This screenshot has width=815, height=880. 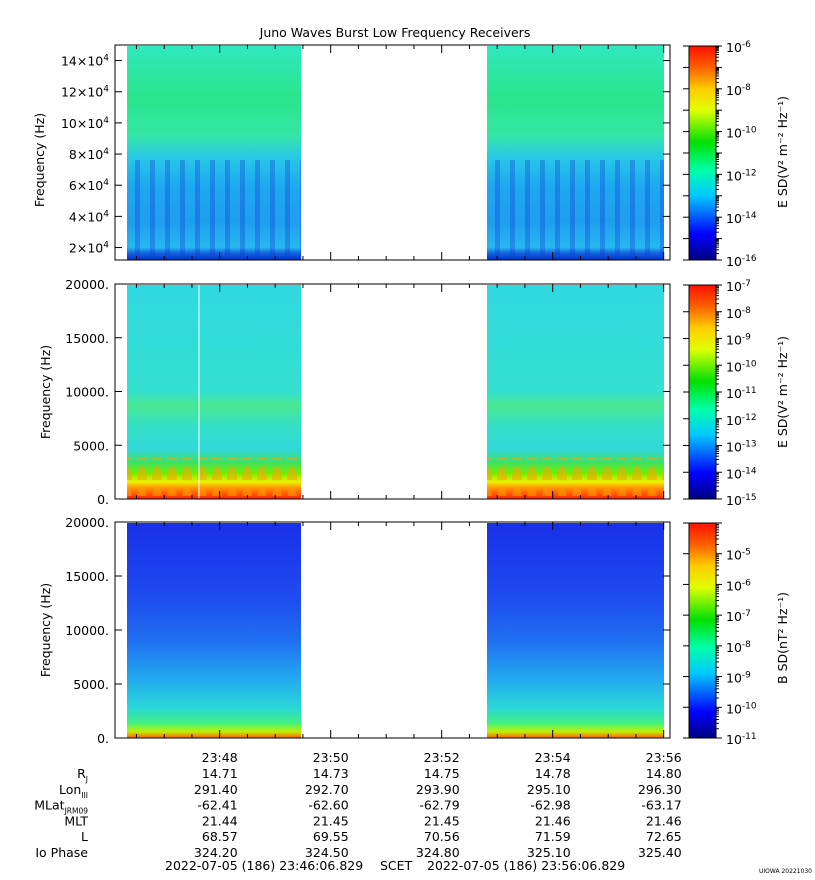 What do you see at coordinates (217, 805) in the screenshot?
I see `ephemeris-value: -62.41` at bounding box center [217, 805].